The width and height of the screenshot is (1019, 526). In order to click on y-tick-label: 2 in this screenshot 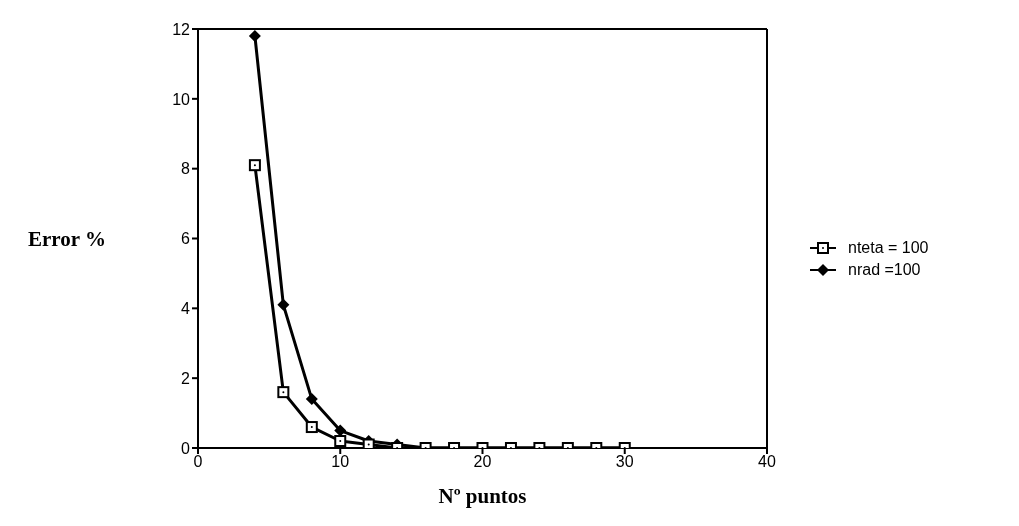, I will do `click(186, 378)`.